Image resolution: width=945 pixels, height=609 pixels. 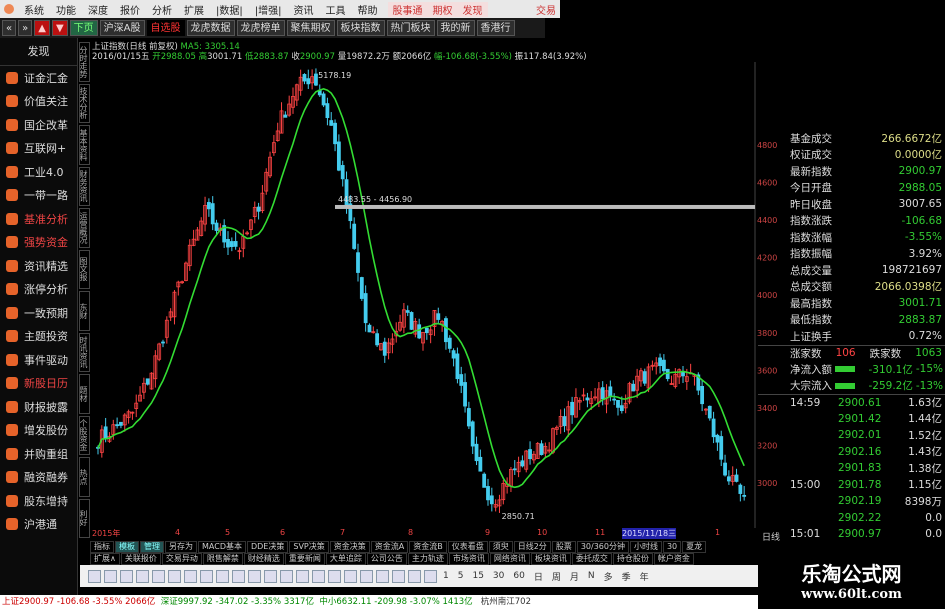 What do you see at coordinates (538, 577) in the screenshot?
I see `period-button: 日` at bounding box center [538, 577].